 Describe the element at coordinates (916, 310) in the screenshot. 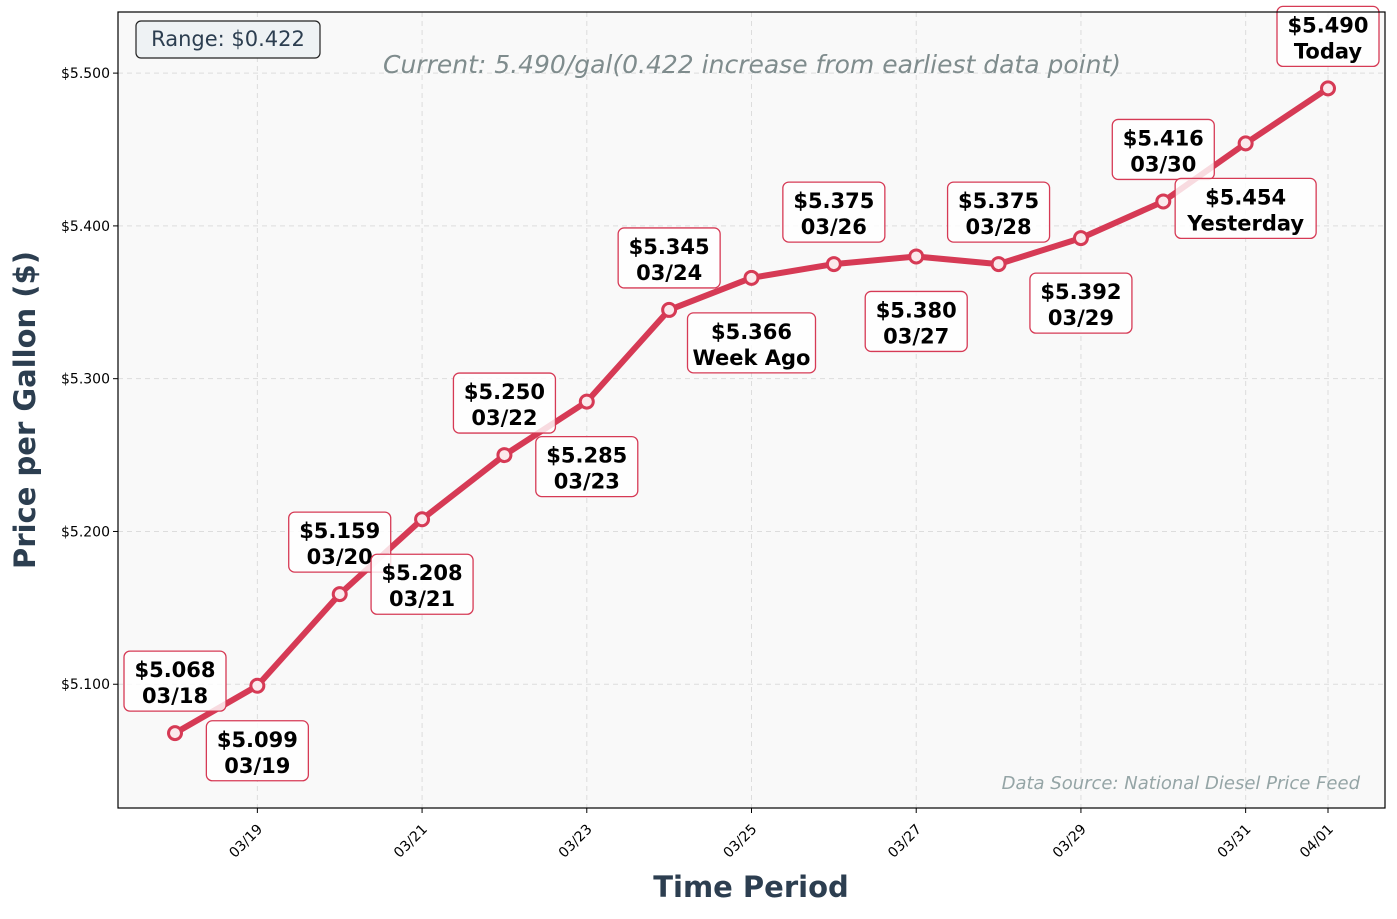

I see `point-label-price: $5.380` at that location.